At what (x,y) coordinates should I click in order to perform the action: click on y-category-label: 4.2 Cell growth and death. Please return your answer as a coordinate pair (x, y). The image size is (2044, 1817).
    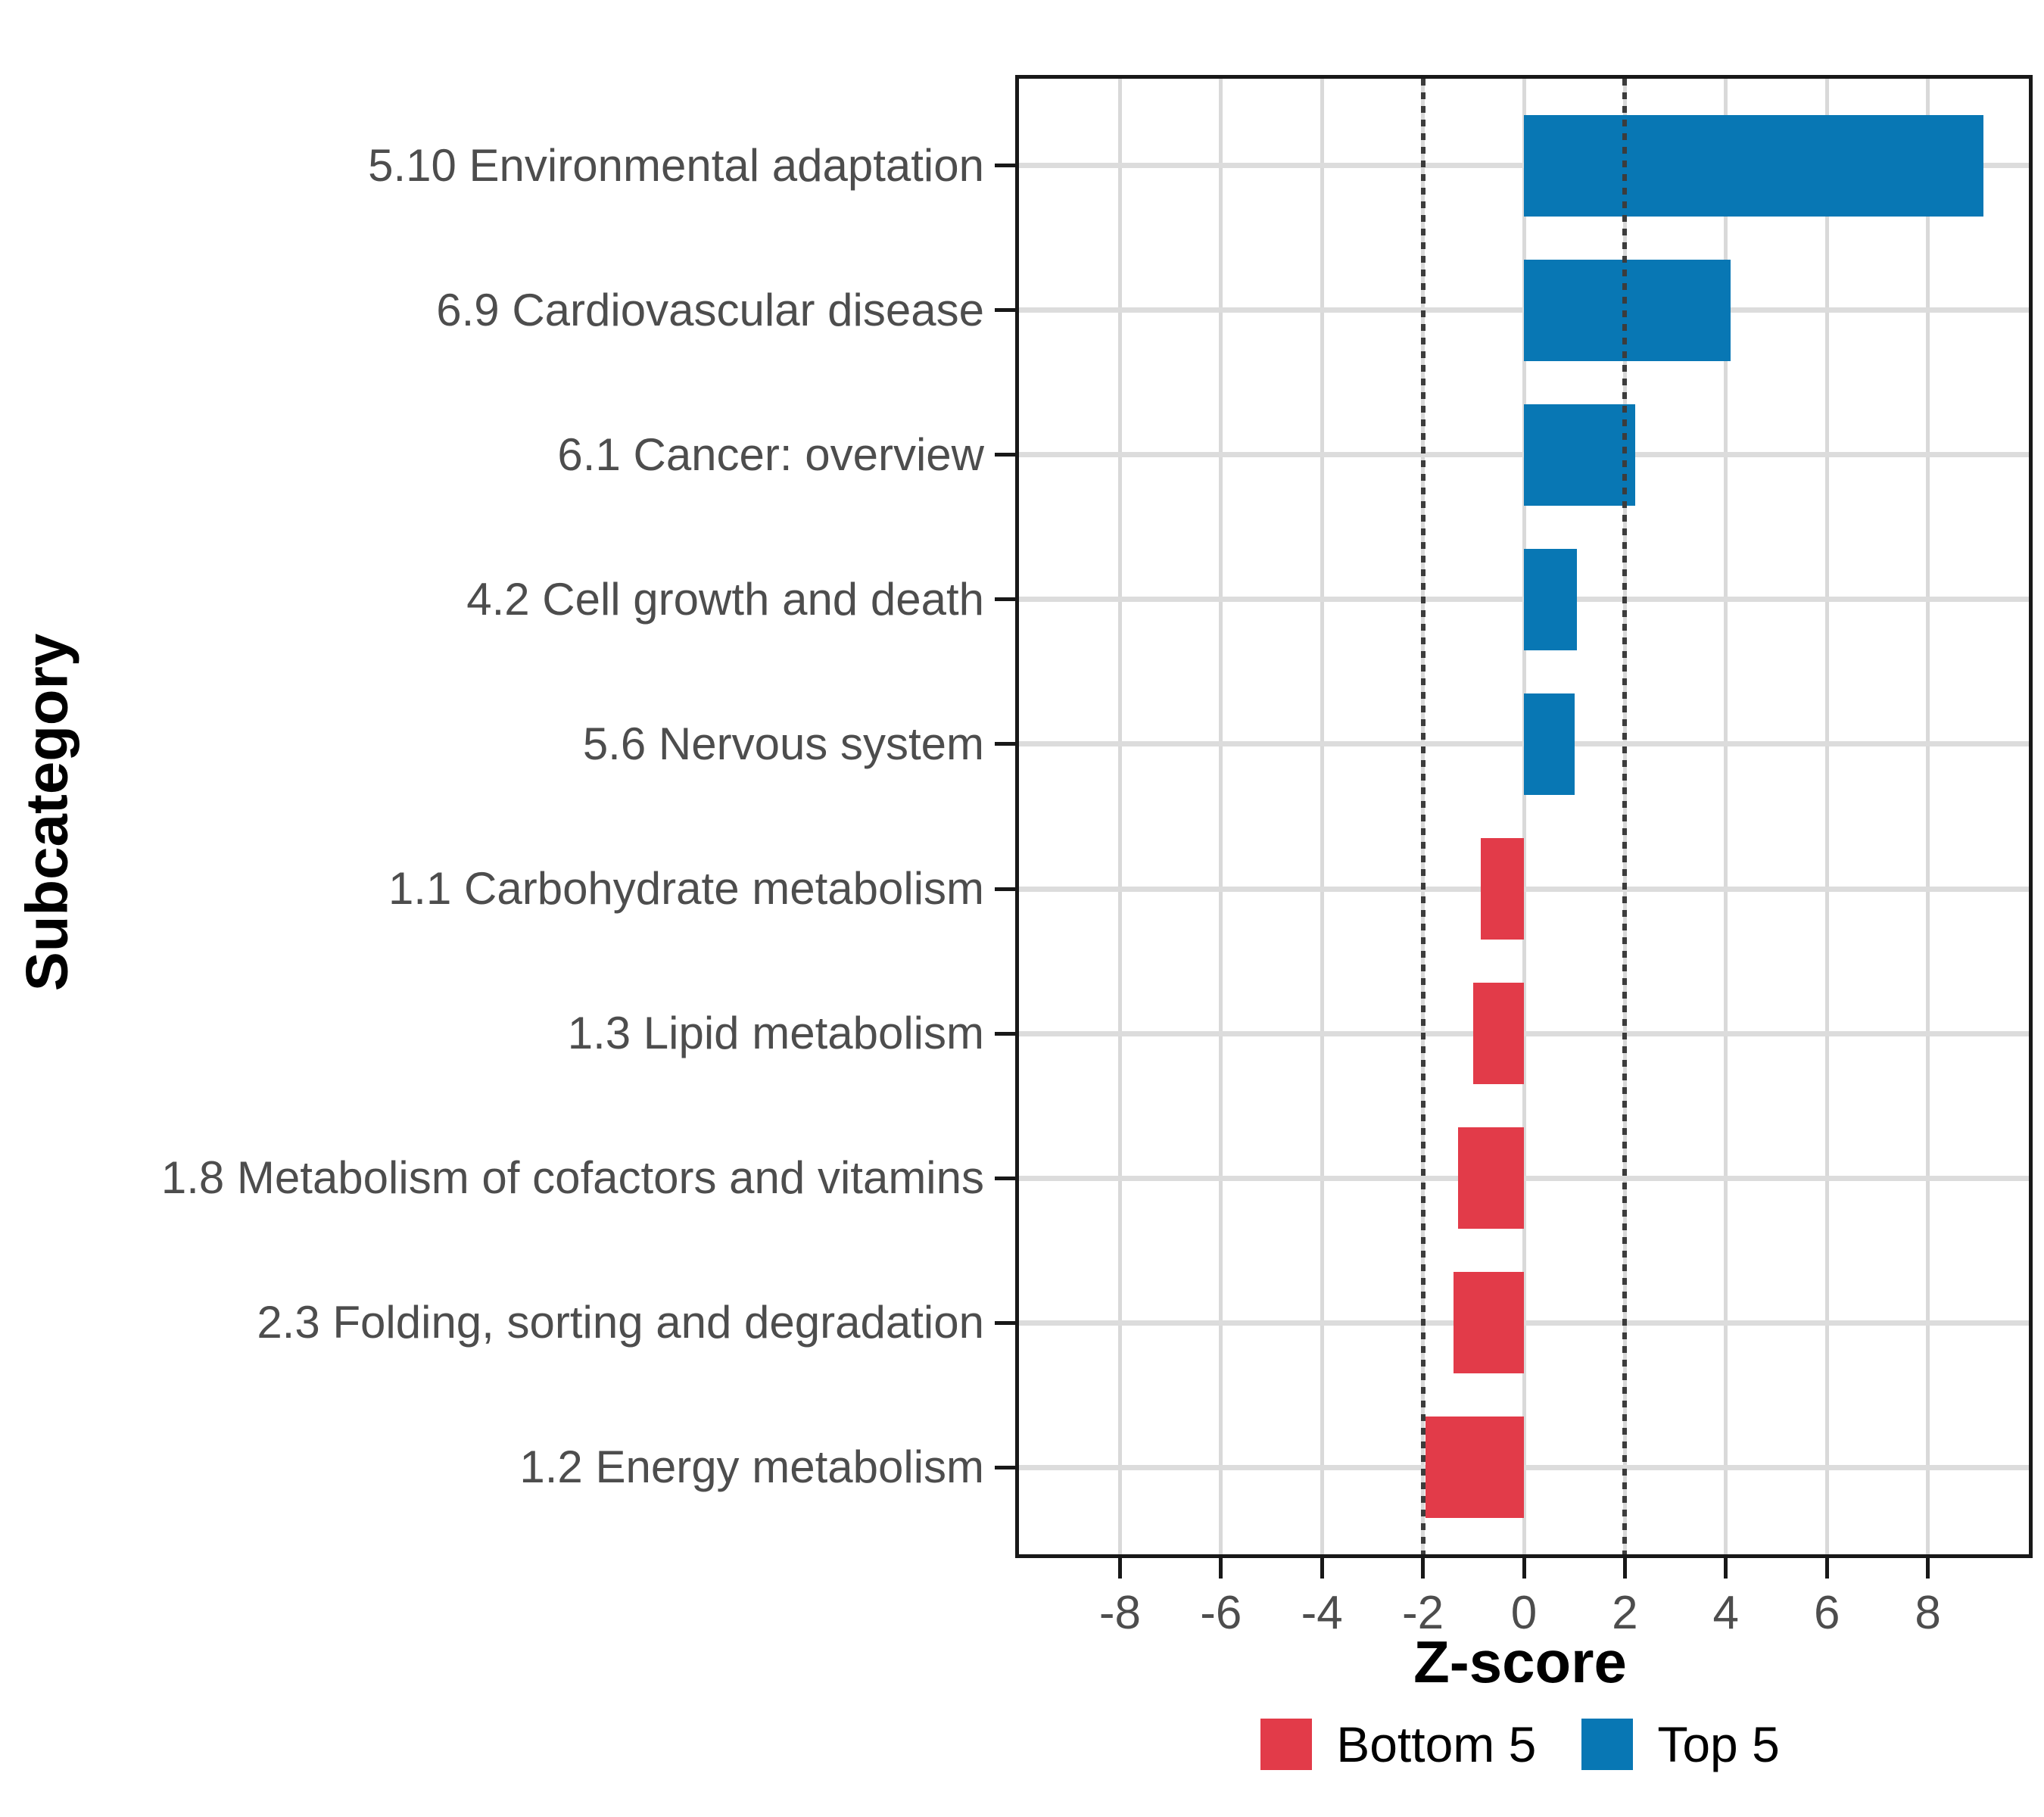
    Looking at the image, I should click on (725, 599).